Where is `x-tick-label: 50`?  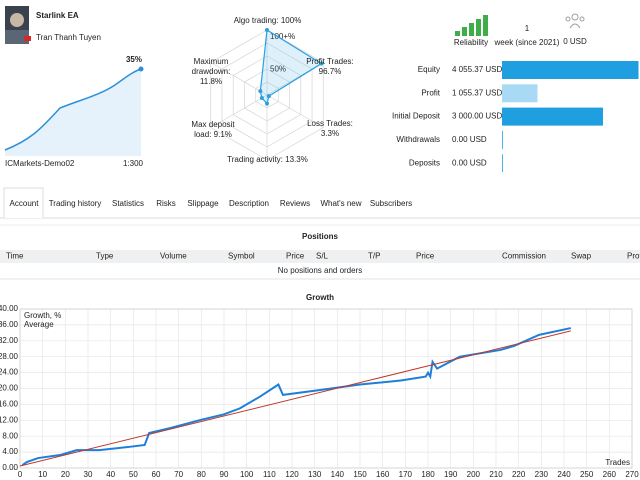 x-tick-label: 50 is located at coordinates (133, 474).